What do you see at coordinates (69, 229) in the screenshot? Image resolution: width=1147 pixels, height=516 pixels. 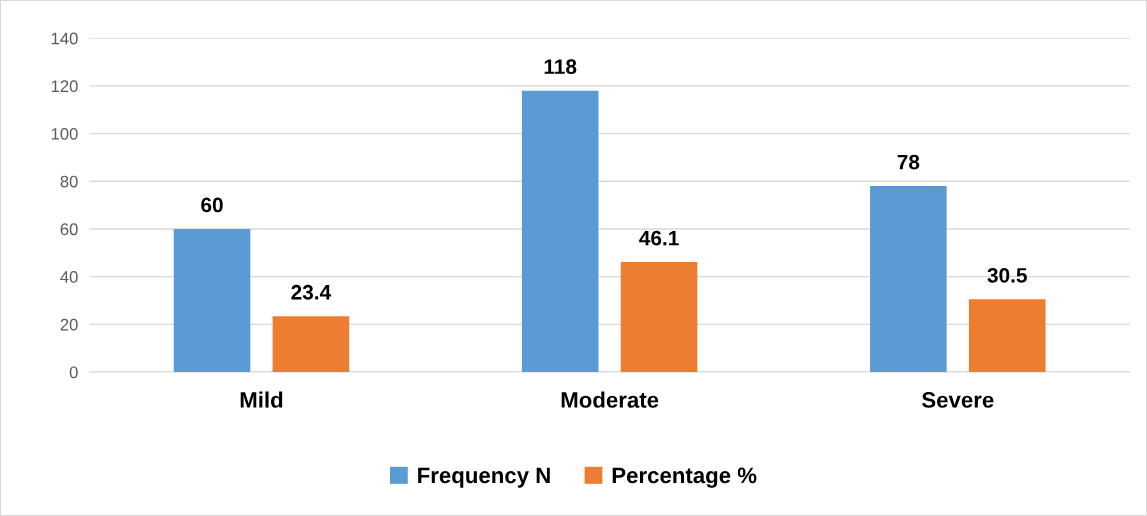 I see `y-tick-label: 60` at bounding box center [69, 229].